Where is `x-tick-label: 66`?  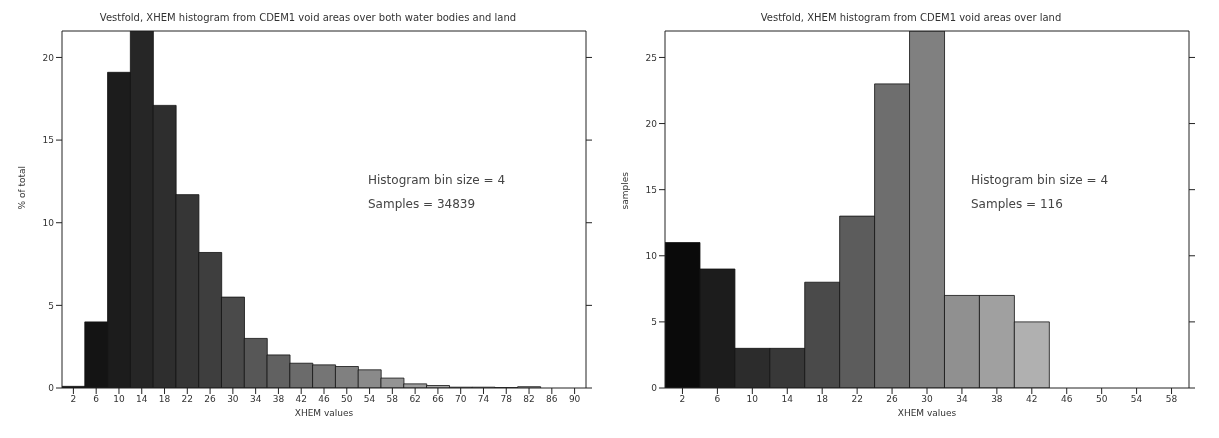 x-tick-label: 66 is located at coordinates (438, 399).